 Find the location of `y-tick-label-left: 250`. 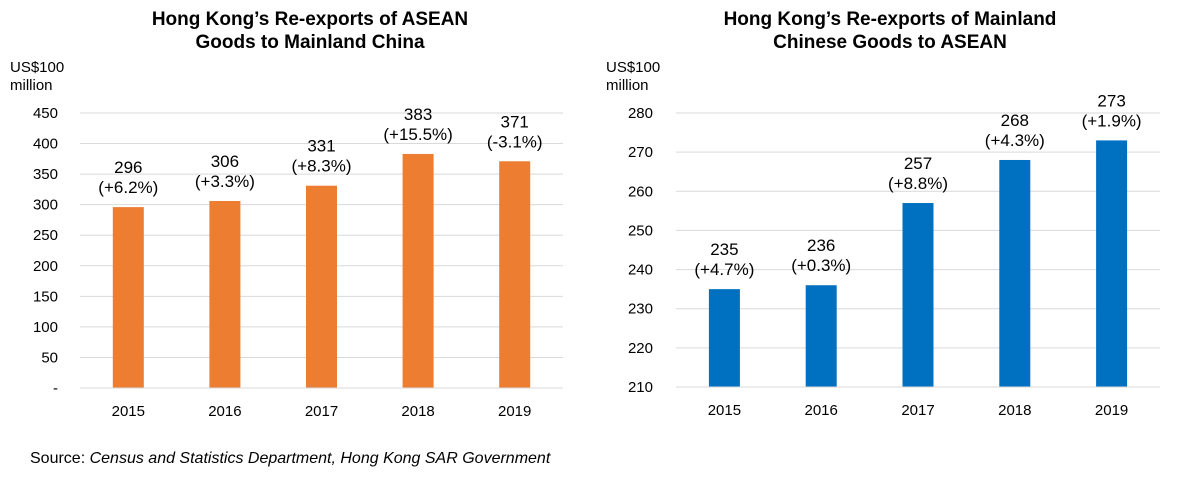

y-tick-label-left: 250 is located at coordinates (45, 235).